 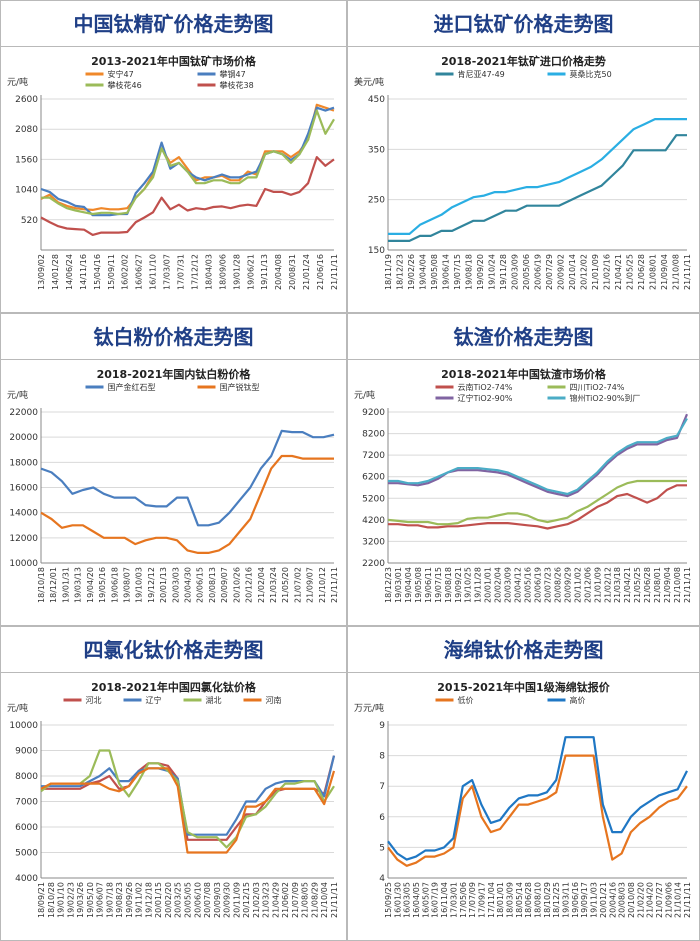 I want to click on x-tick-label: 21/03/18, so click(x=617, y=585).